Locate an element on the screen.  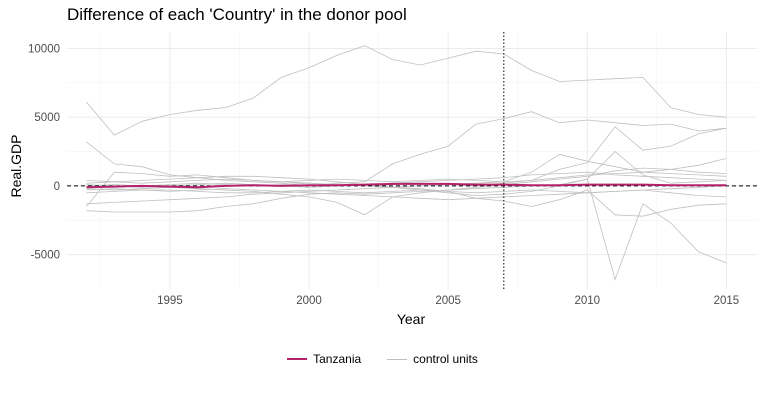
x-tick-label: 2015 is located at coordinates (727, 301).